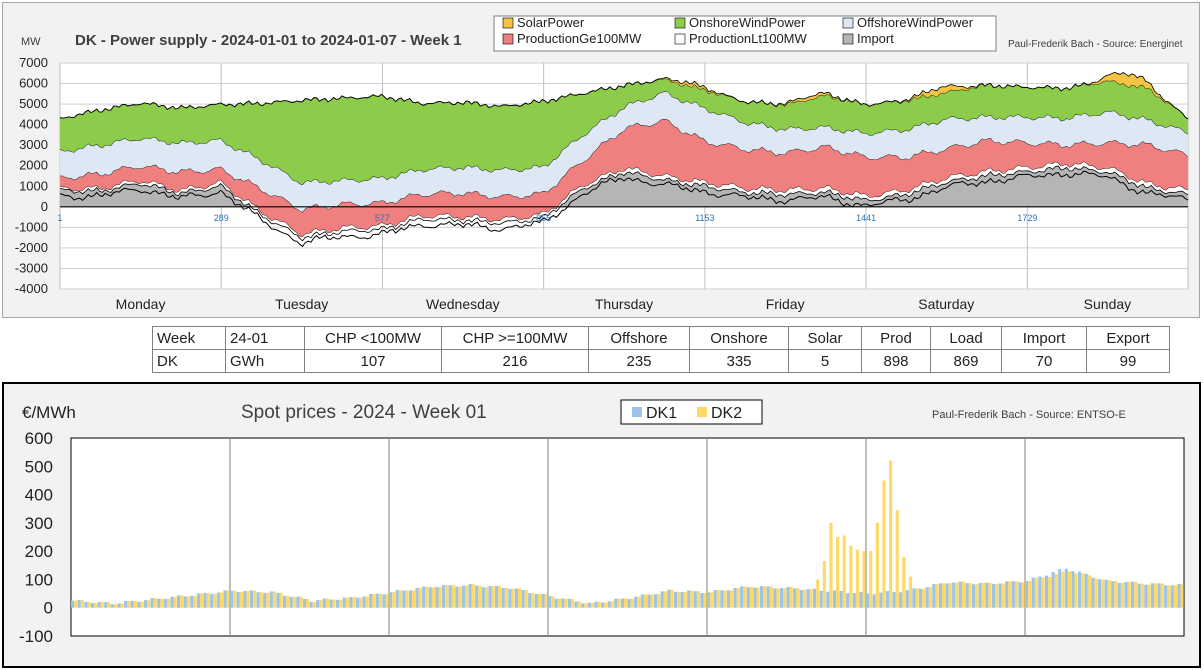 The image size is (1204, 670). Describe the element at coordinates (373, 361) in the screenshot. I see `table-cell: 107` at that location.